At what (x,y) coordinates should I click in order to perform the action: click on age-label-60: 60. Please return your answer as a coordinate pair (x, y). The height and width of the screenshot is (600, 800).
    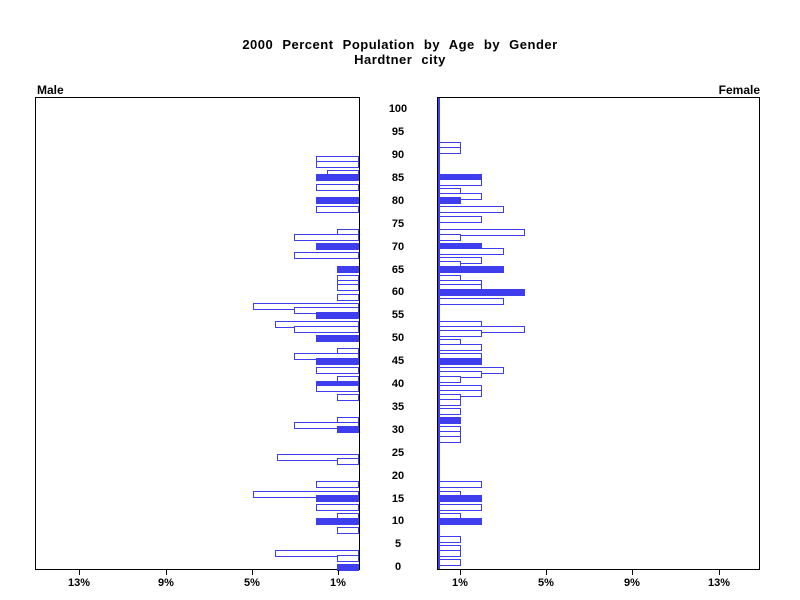
    Looking at the image, I should click on (398, 292).